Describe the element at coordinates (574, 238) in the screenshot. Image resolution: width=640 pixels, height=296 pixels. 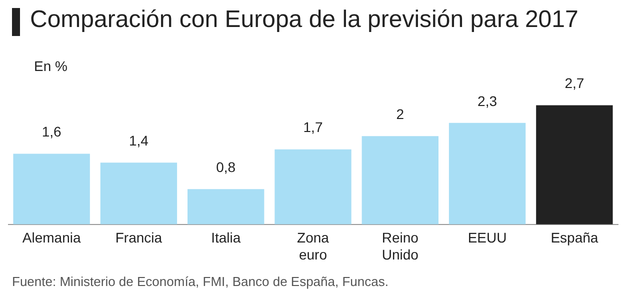
I see `x-tick-label: España` at that location.